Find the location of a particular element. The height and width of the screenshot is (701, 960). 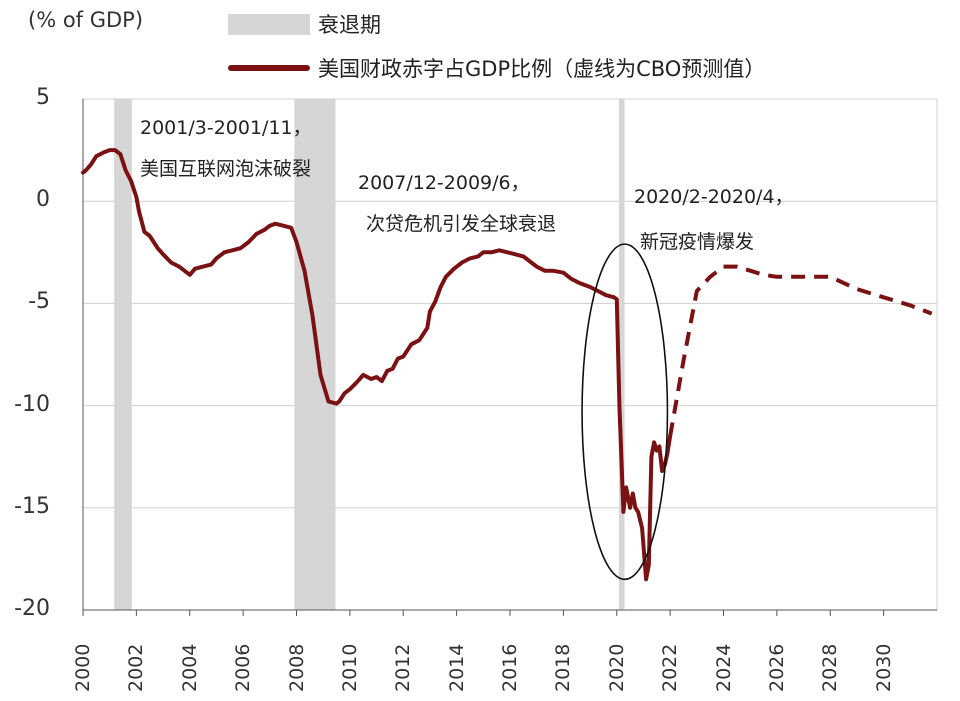

x-tick-label: 2014 is located at coordinates (456, 667).